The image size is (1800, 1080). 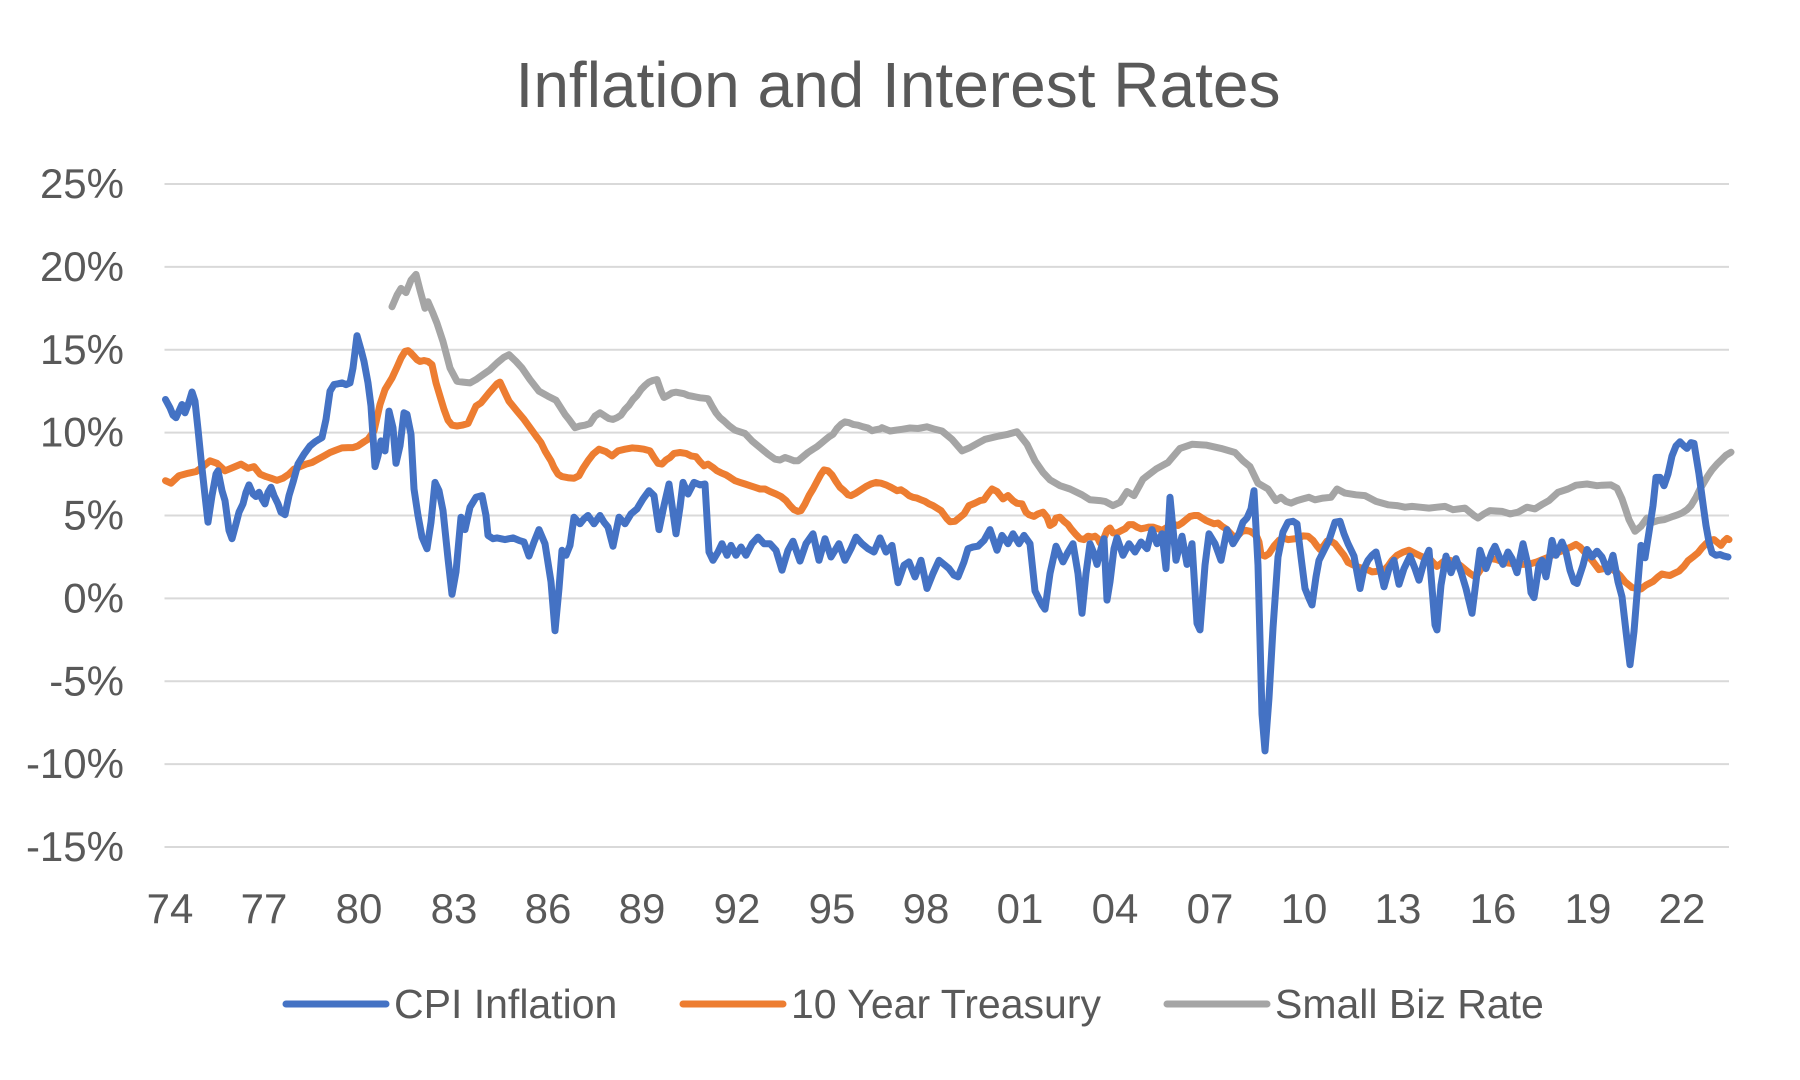 I want to click on svg-text: 25%, so click(x=82, y=183).